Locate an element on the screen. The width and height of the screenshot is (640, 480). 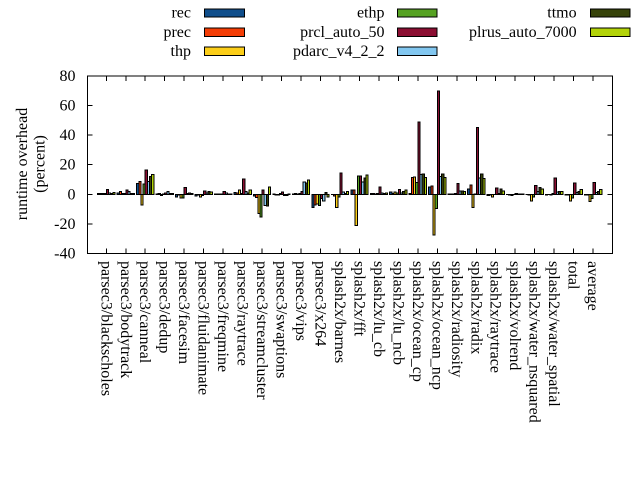
svg-text: parsec3/freqmine is located at coordinates (222, 316).